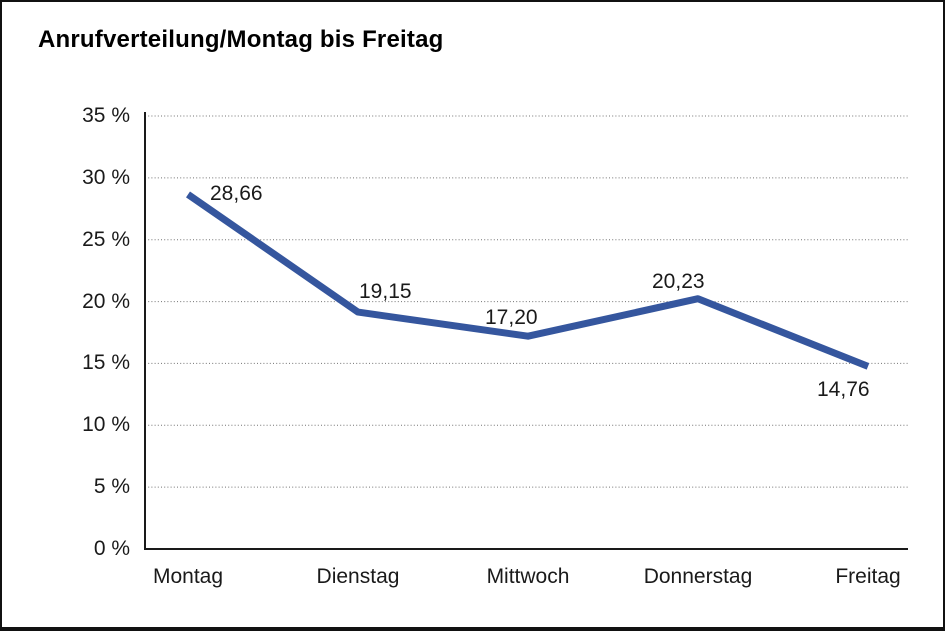 Image resolution: width=945 pixels, height=631 pixels. I want to click on y-axis-tick-label: 10 %, so click(106, 425).